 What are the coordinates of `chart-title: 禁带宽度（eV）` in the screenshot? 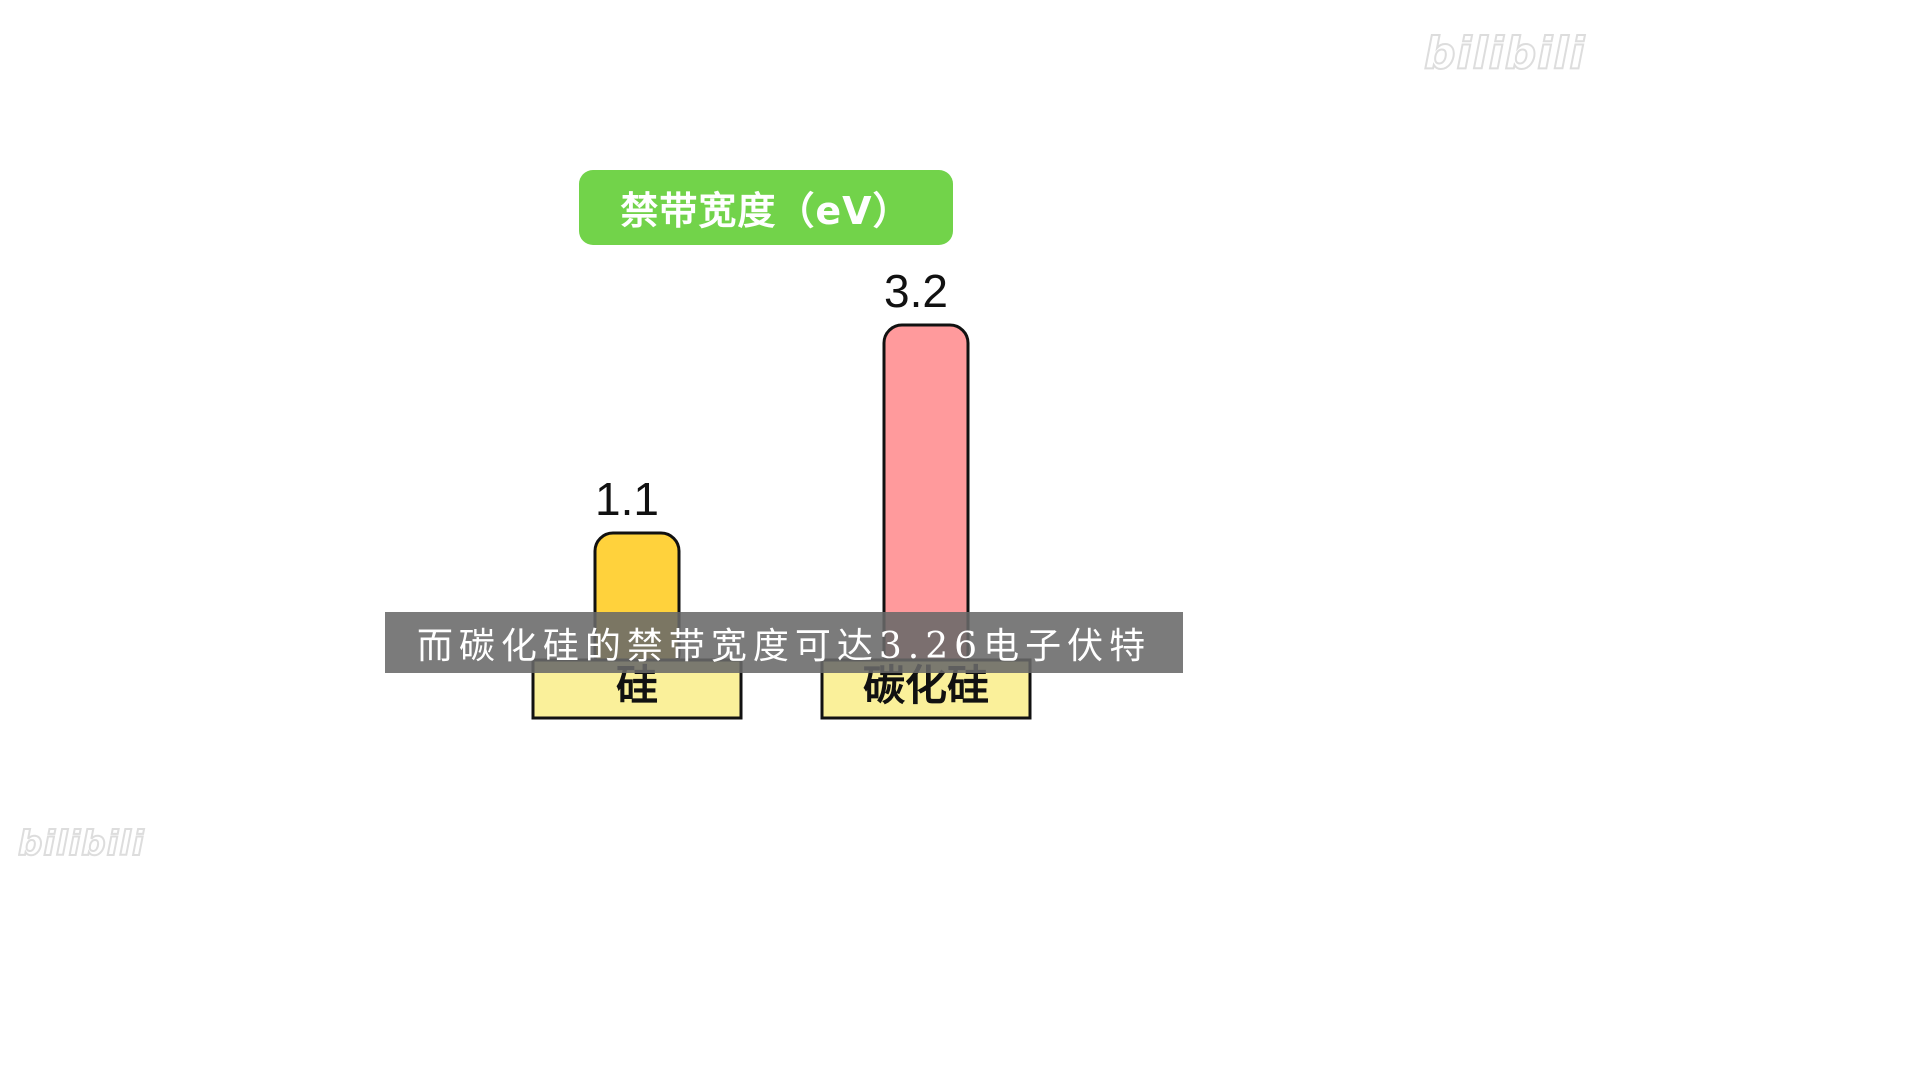 It's located at (766, 207).